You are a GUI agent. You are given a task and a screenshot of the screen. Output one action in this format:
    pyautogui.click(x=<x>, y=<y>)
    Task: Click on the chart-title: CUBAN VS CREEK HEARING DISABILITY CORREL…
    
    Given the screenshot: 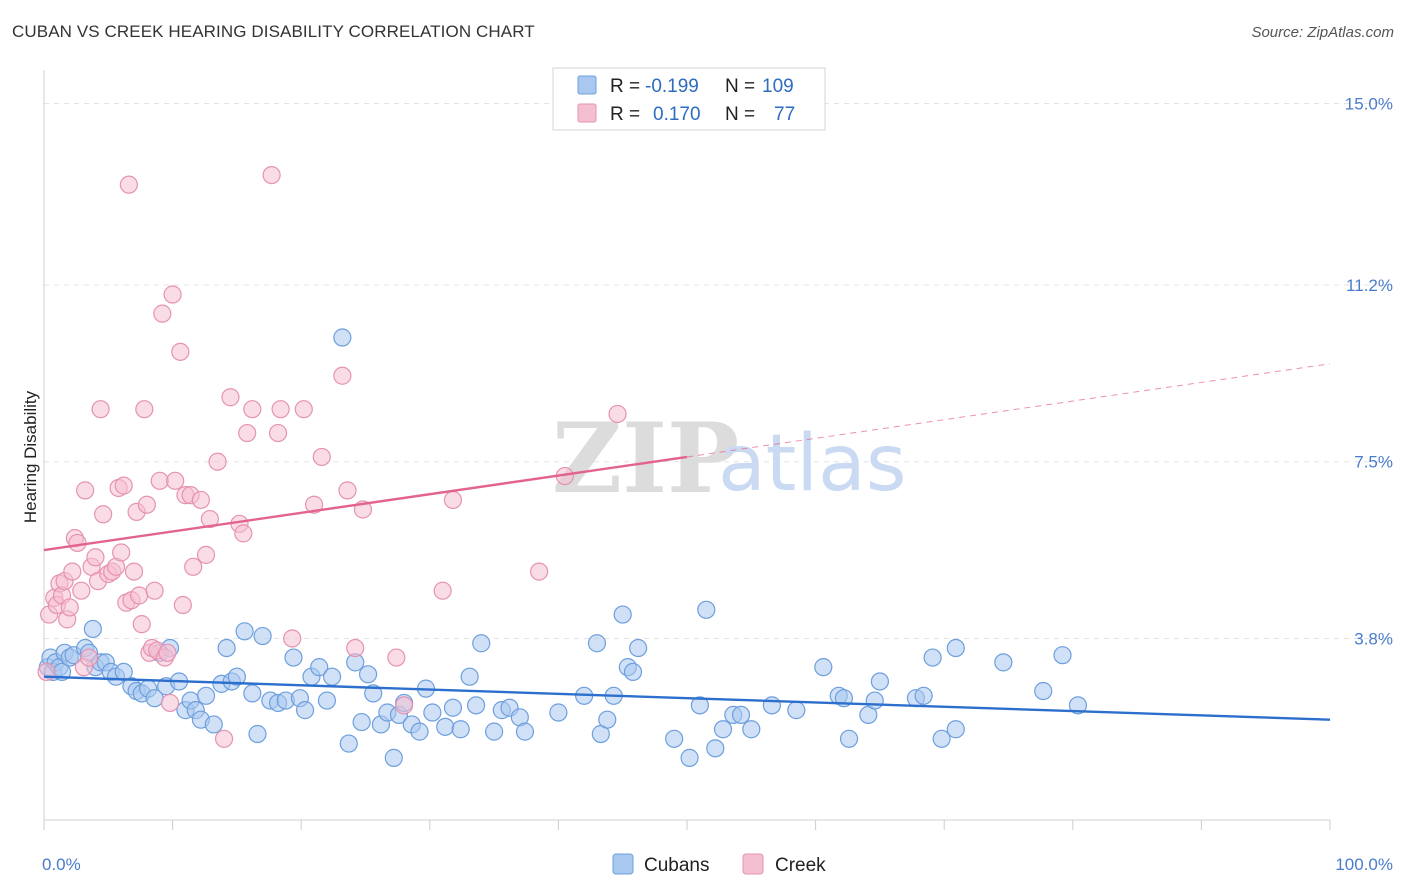 What is the action you would take?
    pyautogui.click(x=273, y=31)
    